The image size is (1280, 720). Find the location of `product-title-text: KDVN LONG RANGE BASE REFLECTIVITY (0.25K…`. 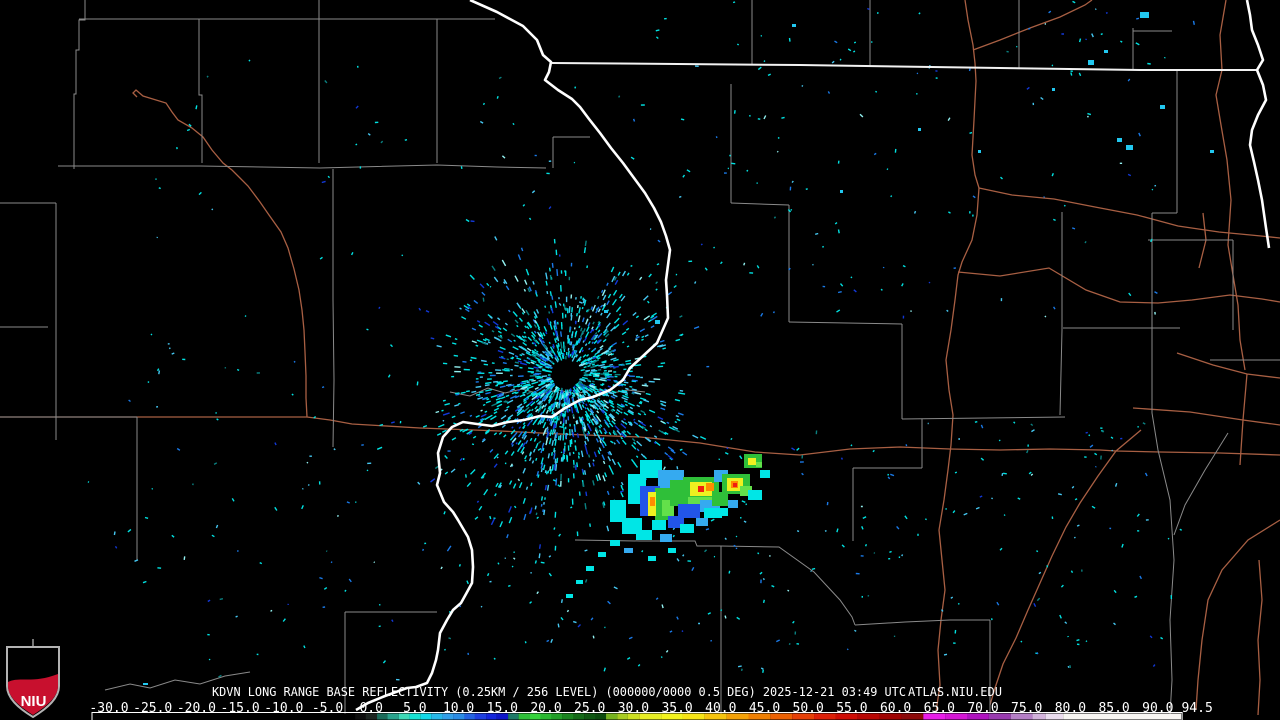

product-title-text: KDVN LONG RANGE BASE REFLECTIVITY (0.25K… is located at coordinates (559, 692).